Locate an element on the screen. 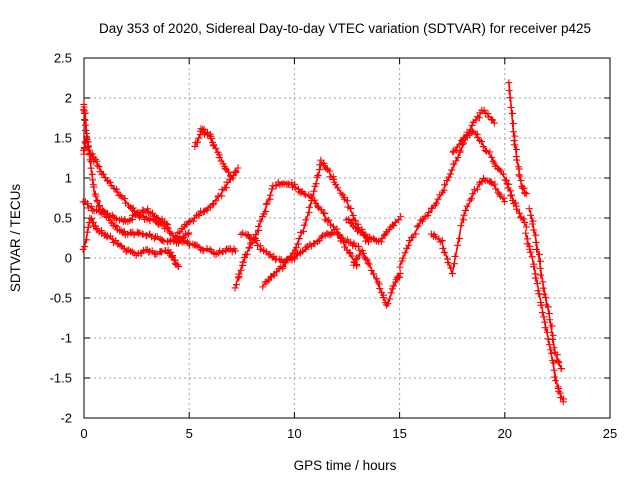 The height and width of the screenshot is (480, 640). x-tick-label: 5 is located at coordinates (189, 433).